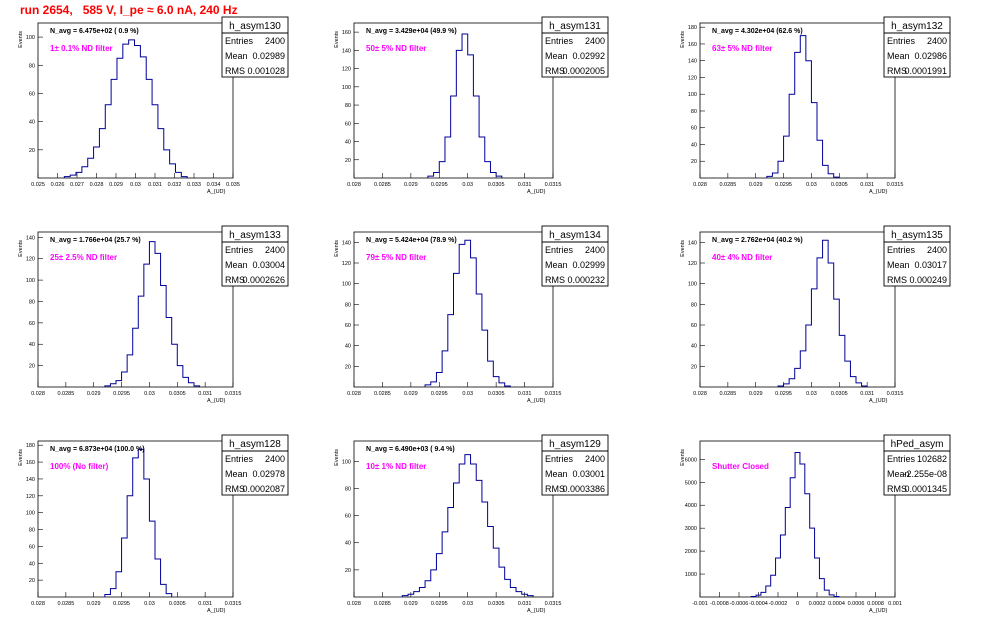  What do you see at coordinates (928, 280) in the screenshot?
I see `stats-rms-value: 0.000249` at bounding box center [928, 280].